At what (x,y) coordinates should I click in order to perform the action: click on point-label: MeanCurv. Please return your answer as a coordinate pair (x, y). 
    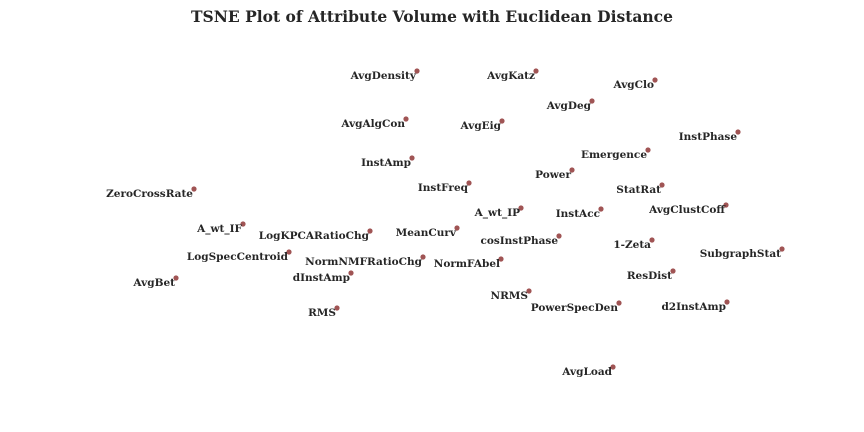
    Looking at the image, I should click on (426, 233).